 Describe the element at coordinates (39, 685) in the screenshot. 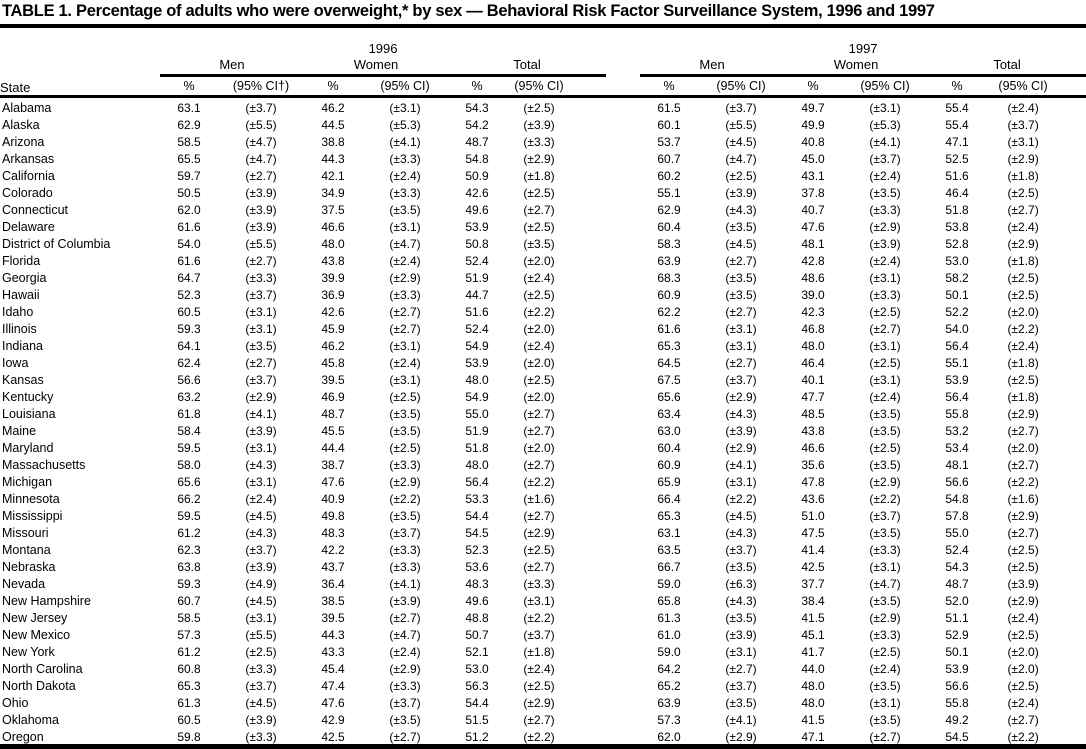

I see `state-cell: North Dakota` at that location.